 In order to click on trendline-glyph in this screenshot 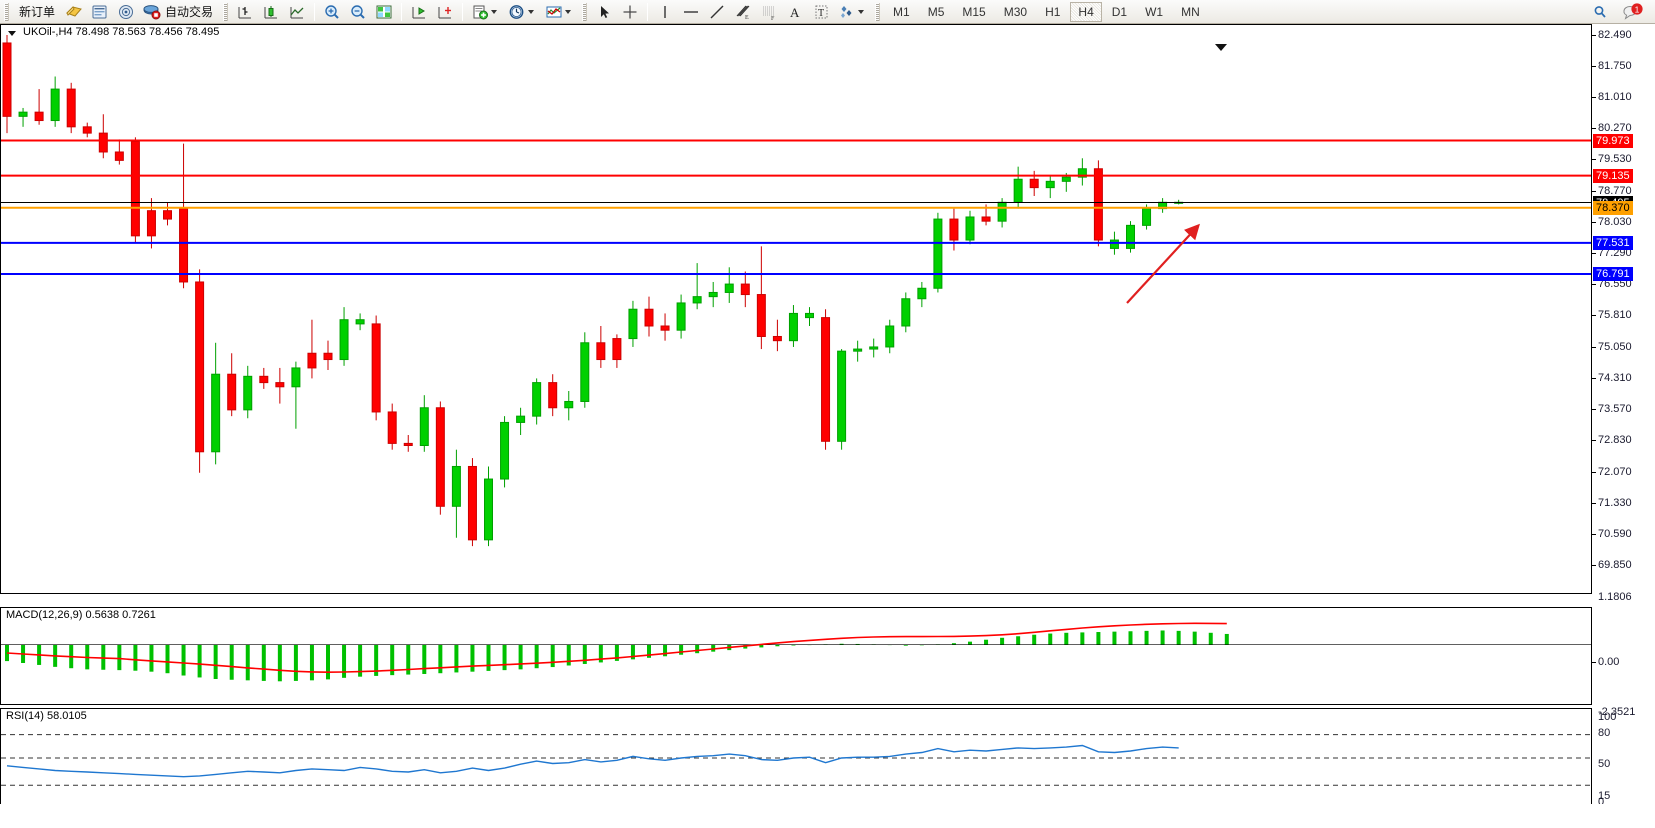, I will do `click(717, 12)`.